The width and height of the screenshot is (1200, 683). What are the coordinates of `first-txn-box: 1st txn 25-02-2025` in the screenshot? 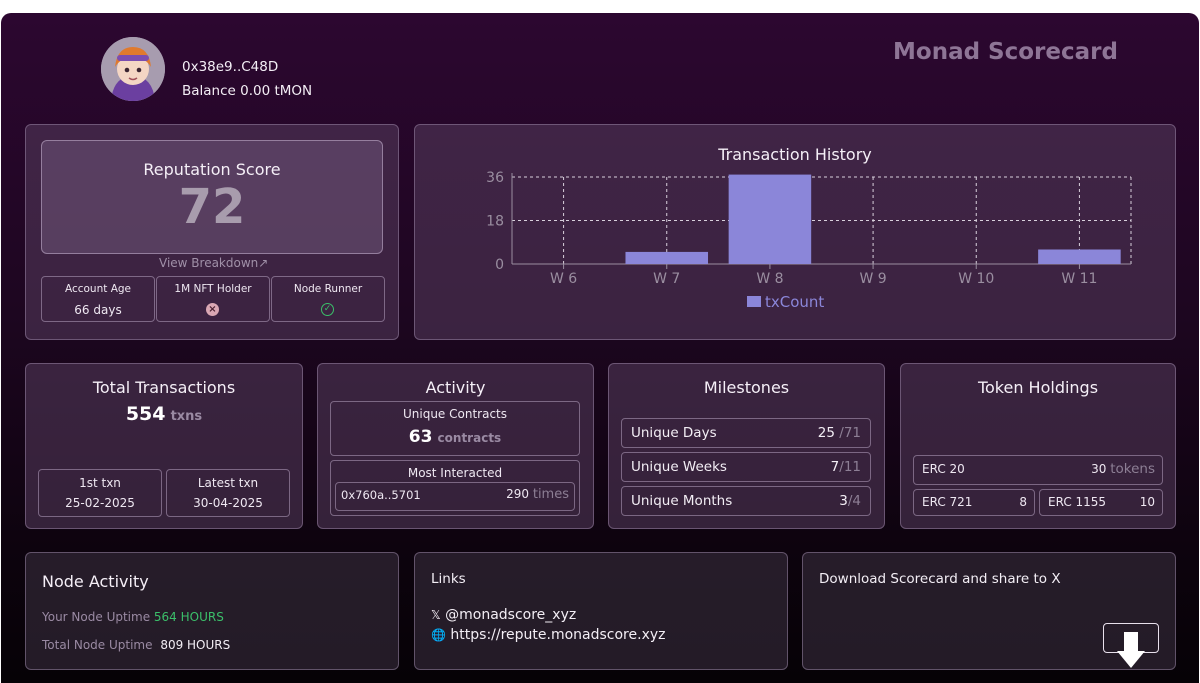 It's located at (100, 493).